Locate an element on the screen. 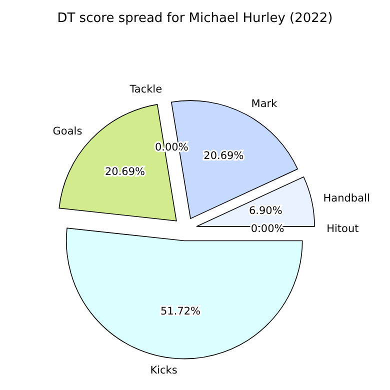  slice-label: Goals is located at coordinates (67, 132).